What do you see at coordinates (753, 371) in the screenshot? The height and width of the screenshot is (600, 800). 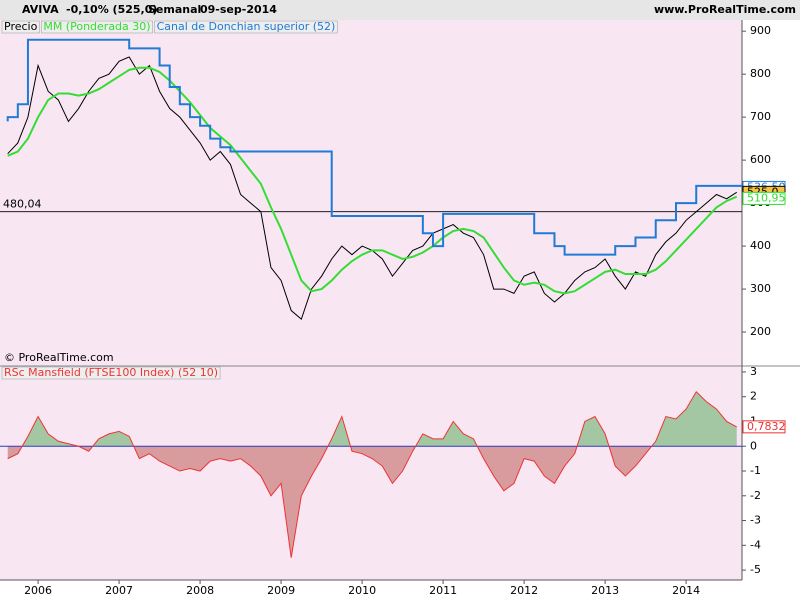 I see `y-tick-label: 3` at bounding box center [753, 371].